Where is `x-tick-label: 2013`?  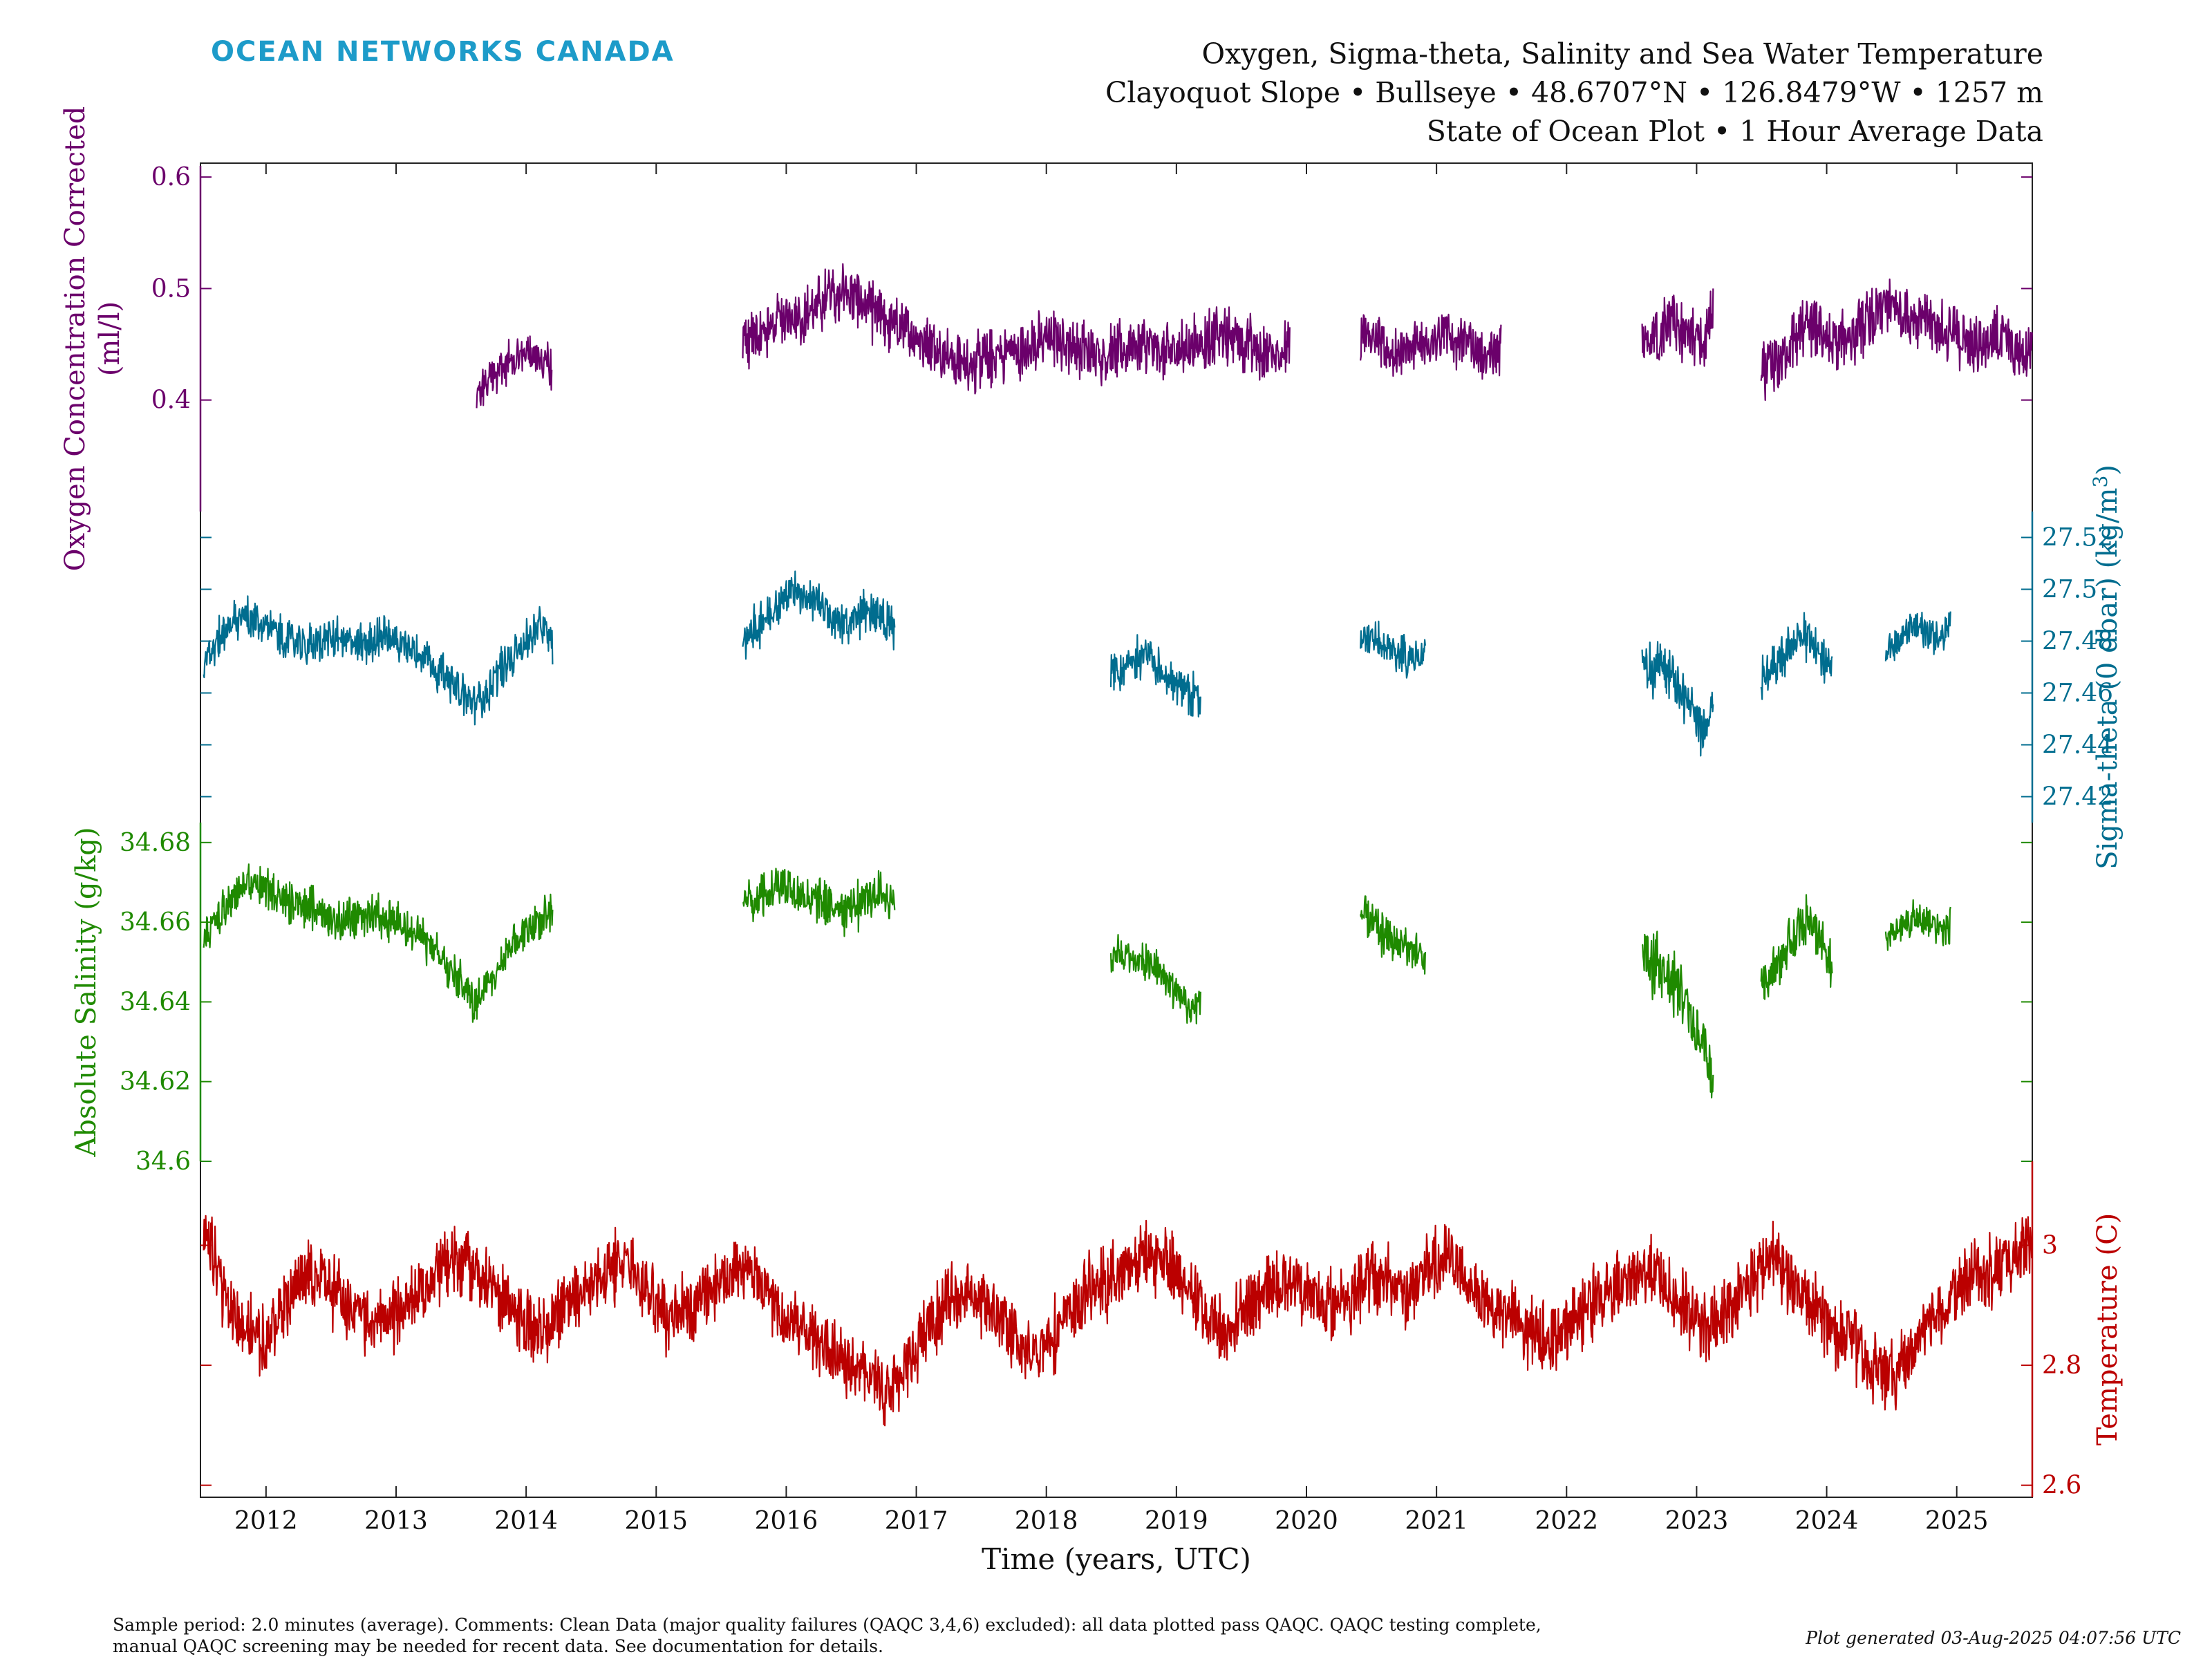 x-tick-label: 2013 is located at coordinates (396, 1521).